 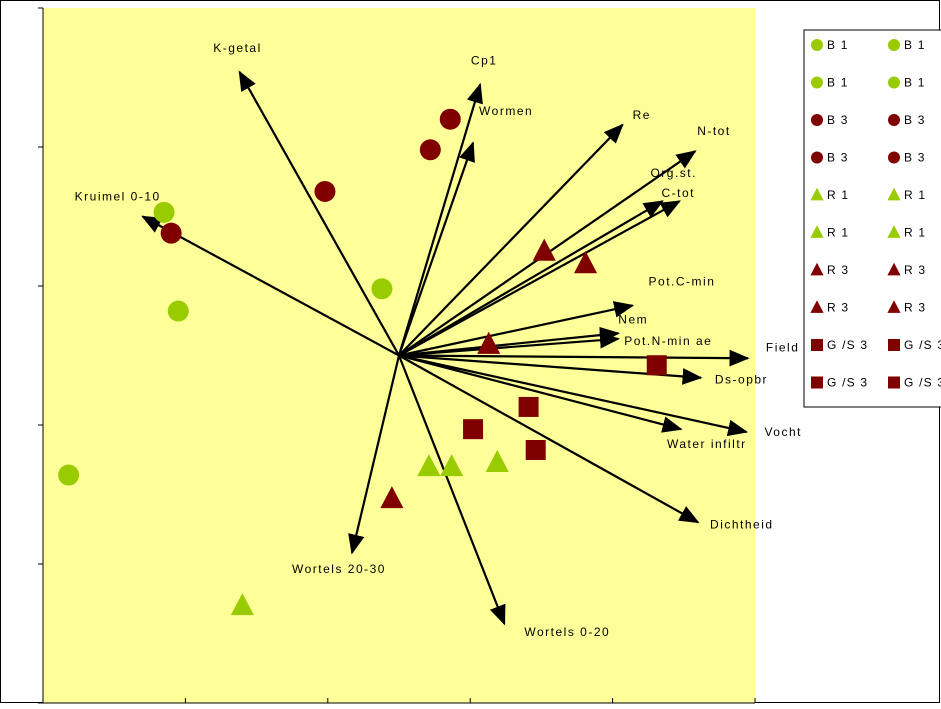 What do you see at coordinates (506, 111) in the screenshot?
I see `arrow-label: Wormen` at bounding box center [506, 111].